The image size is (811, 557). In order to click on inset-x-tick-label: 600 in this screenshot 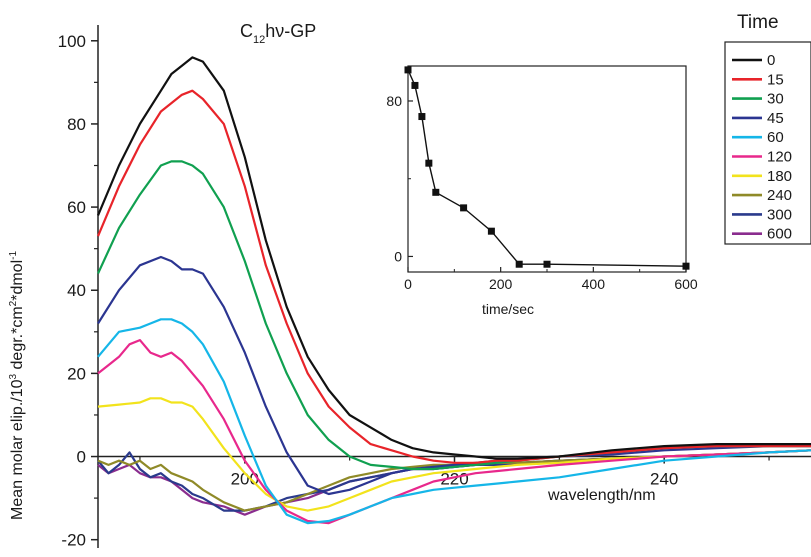, I will do `click(686, 284)`.